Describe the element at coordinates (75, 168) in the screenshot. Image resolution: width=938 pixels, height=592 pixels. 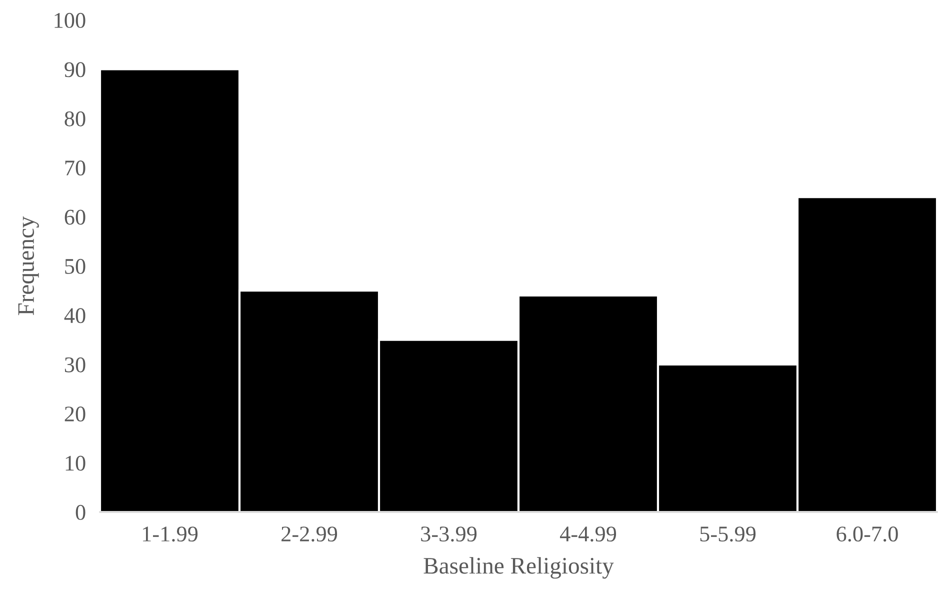
I see `y-tick-label: 70` at that location.